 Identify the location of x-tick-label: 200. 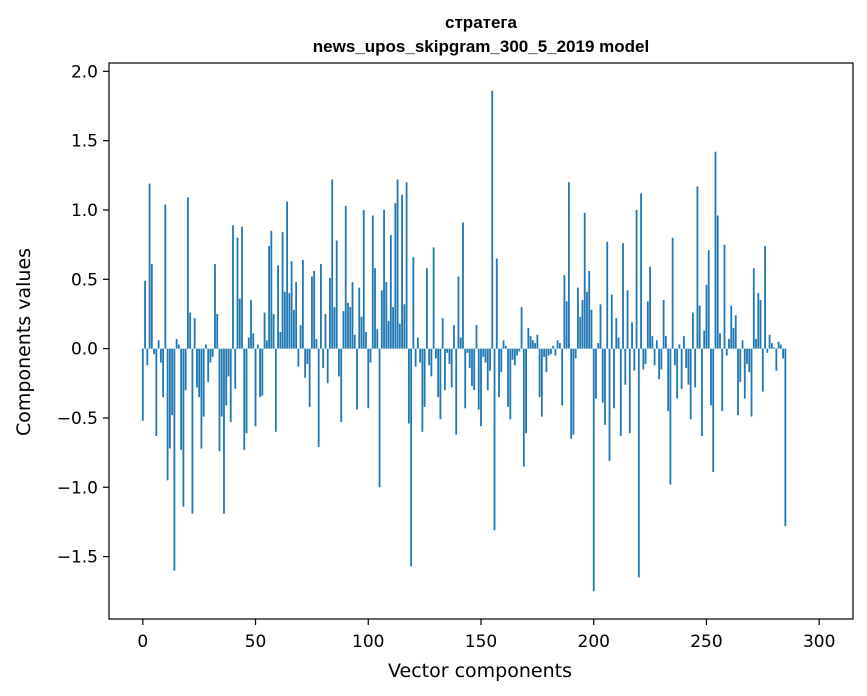
(594, 642).